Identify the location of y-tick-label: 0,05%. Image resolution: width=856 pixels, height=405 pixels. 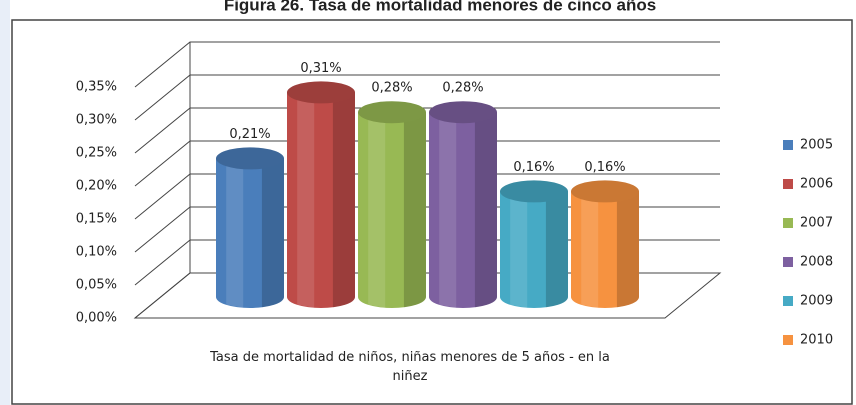
(96, 285).